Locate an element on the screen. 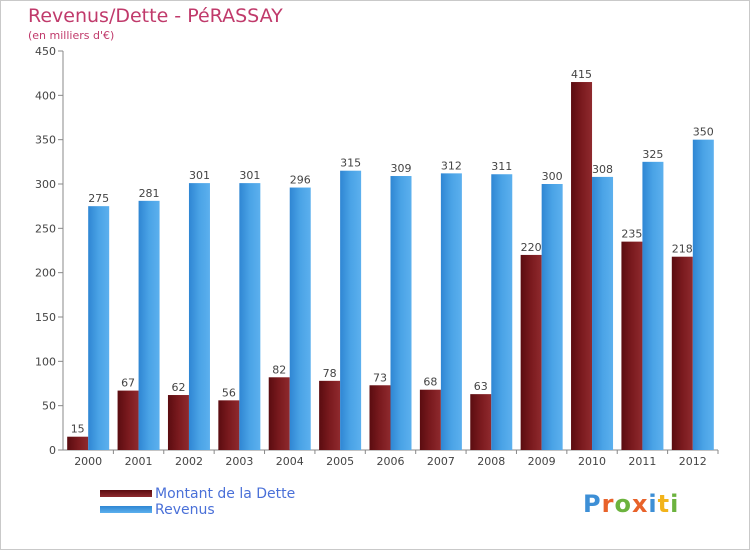 The image size is (750, 550). value-label: 68 is located at coordinates (430, 382).